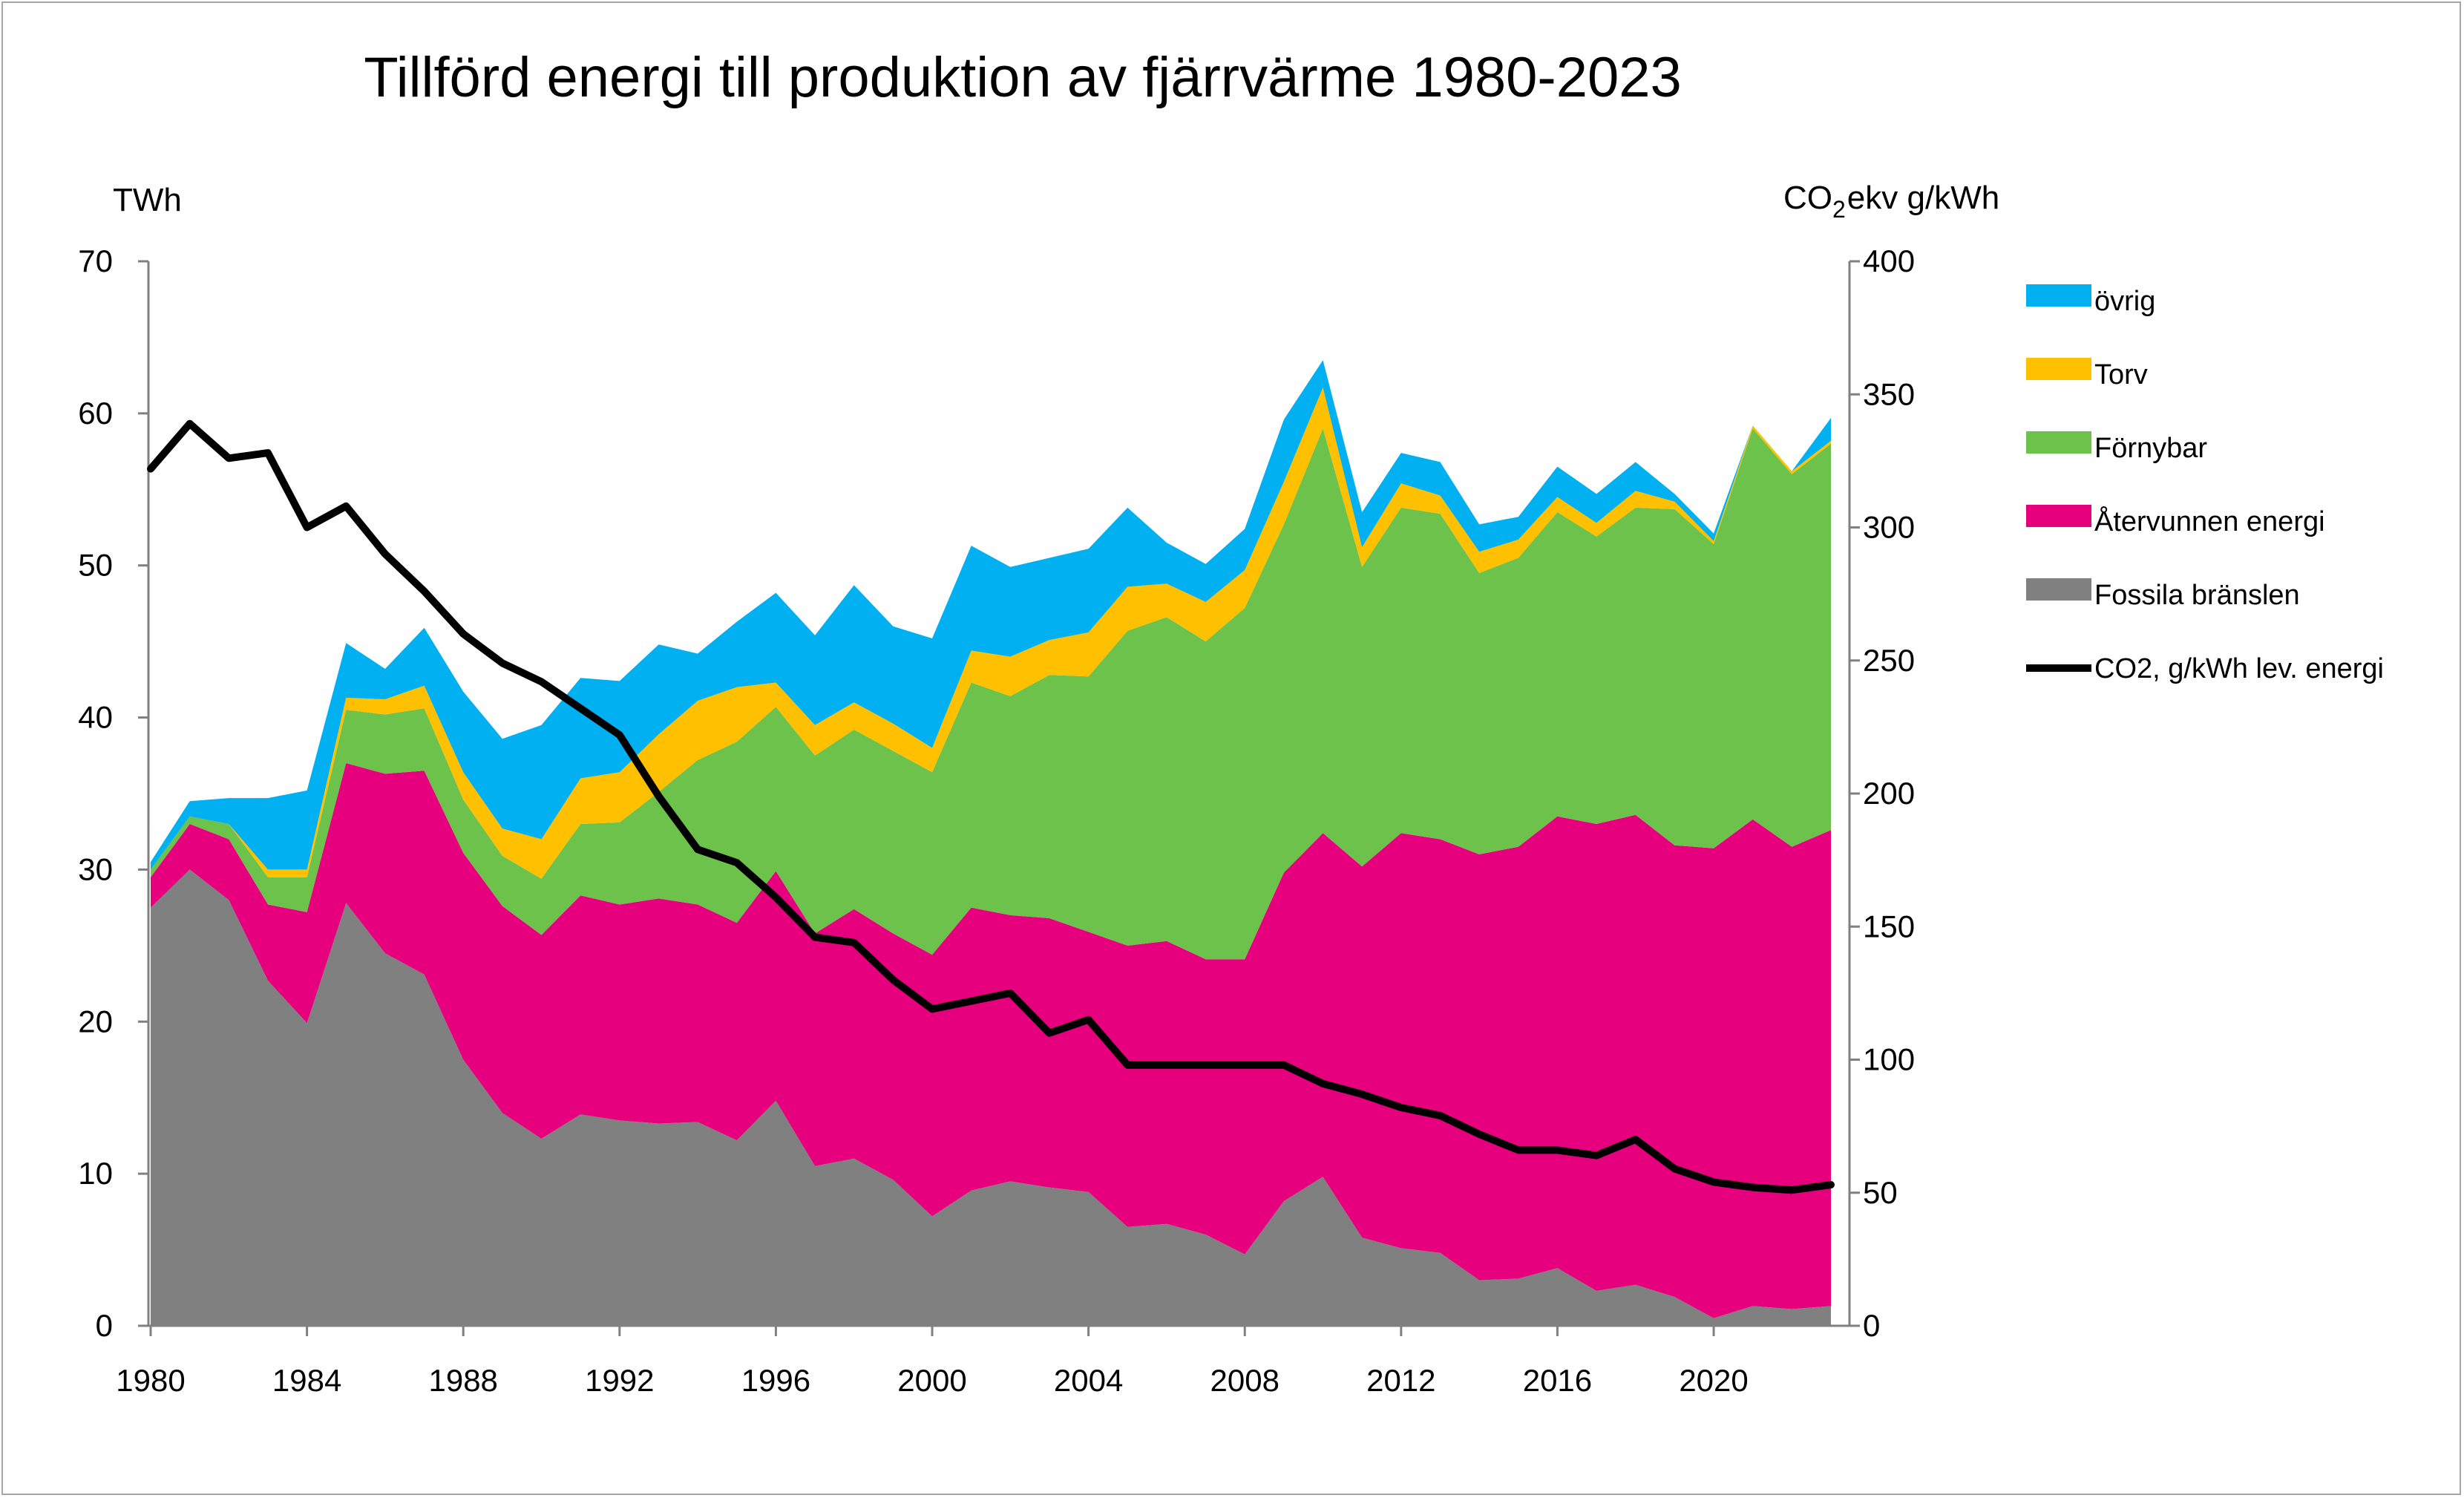  Describe the element at coordinates (1872, 1325) in the screenshot. I see `right-tick-label: 0` at that location.